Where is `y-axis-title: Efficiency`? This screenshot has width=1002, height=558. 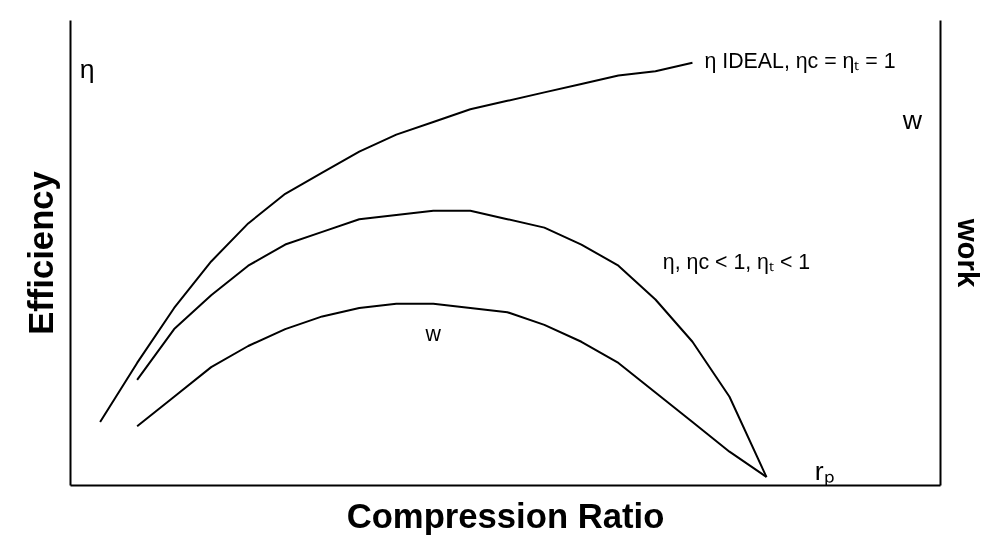
y-axis-title: Efficiency is located at coordinates (40, 252).